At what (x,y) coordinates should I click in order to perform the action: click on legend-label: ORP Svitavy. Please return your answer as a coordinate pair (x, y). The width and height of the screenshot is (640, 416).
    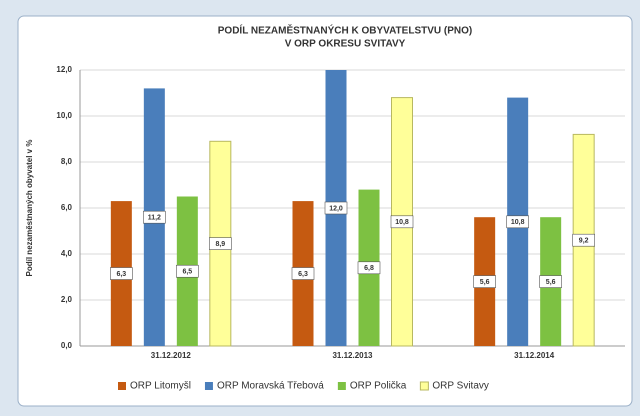
    Looking at the image, I should click on (460, 386).